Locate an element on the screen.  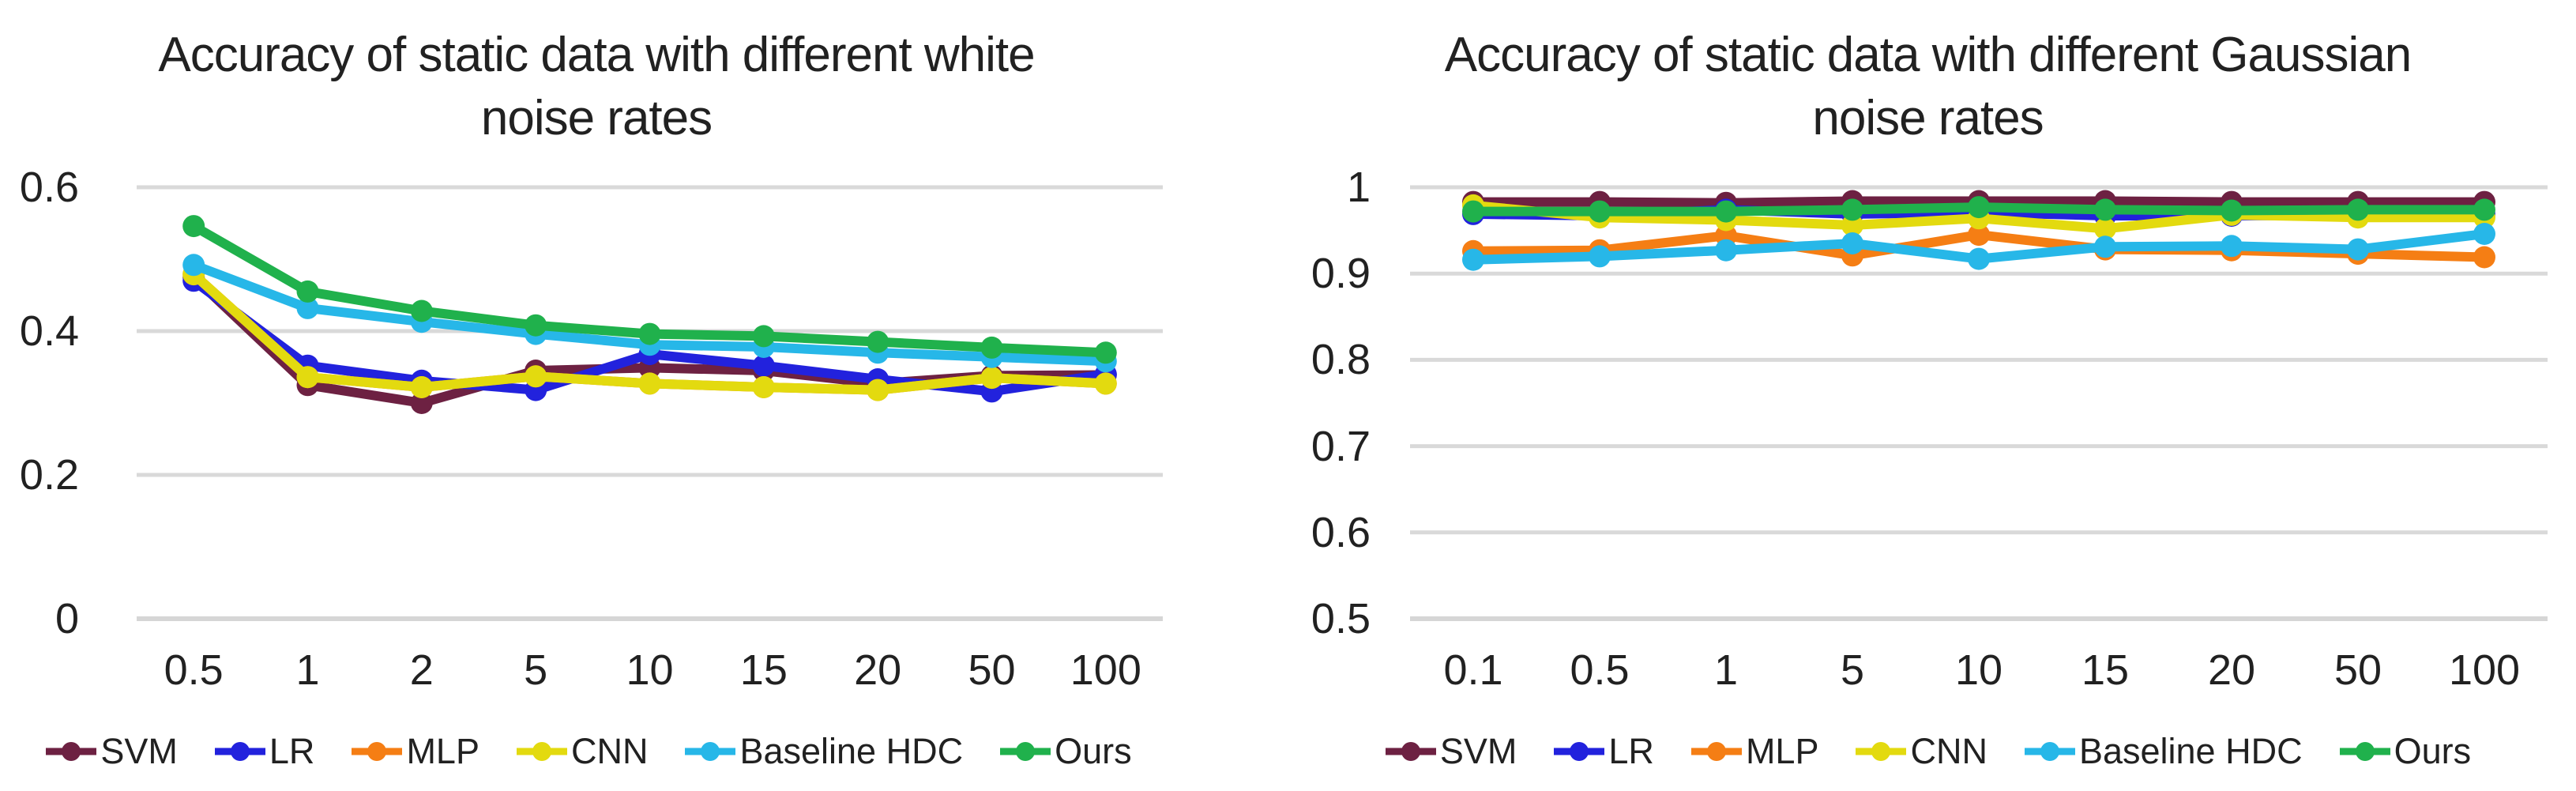
y-tick-label: 1 is located at coordinates (1359, 187).